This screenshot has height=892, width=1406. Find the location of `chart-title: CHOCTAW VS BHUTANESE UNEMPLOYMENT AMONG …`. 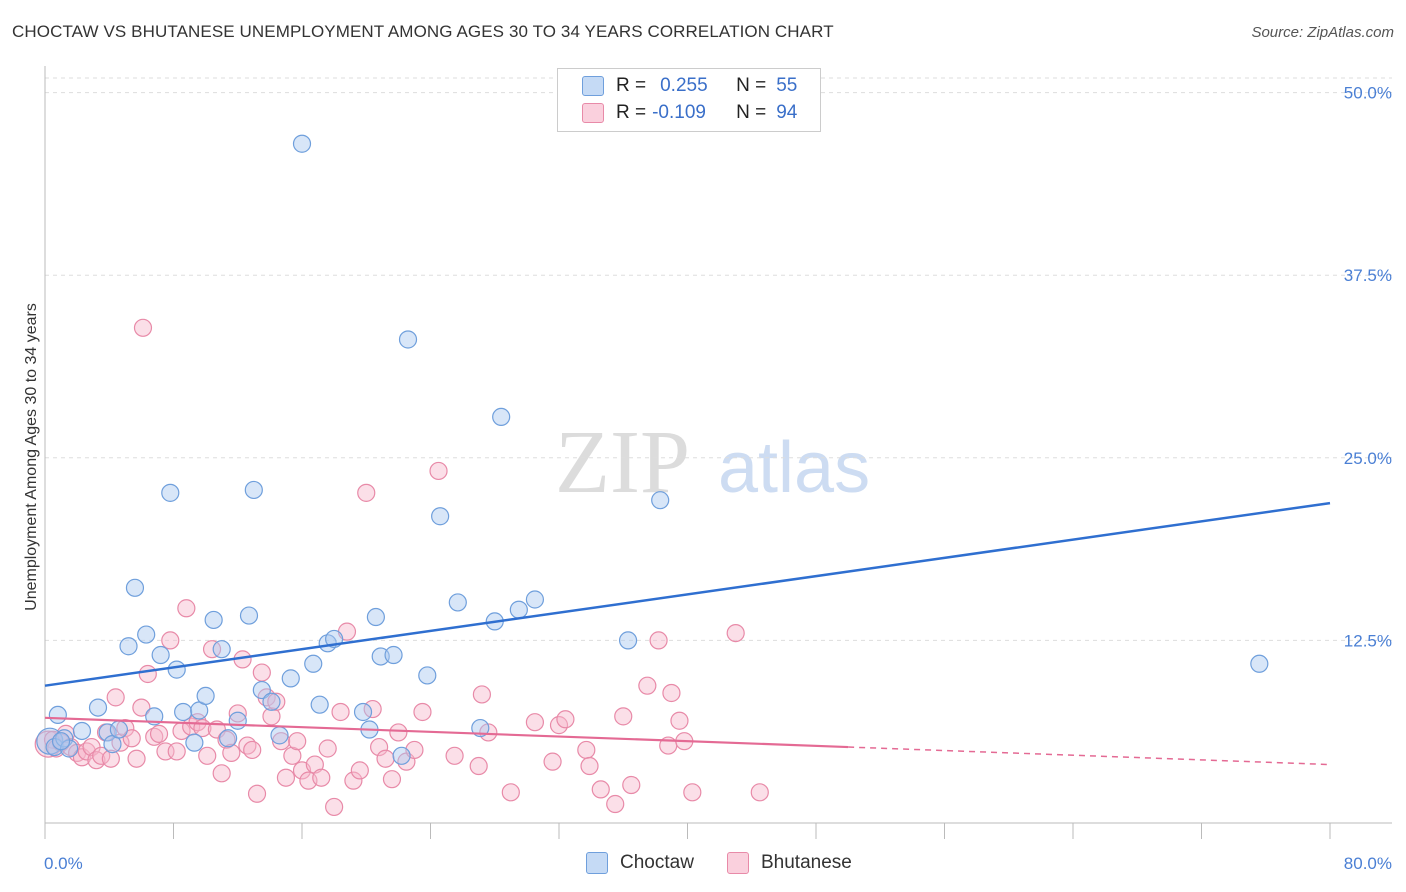

chart-title: CHOCTAW VS BHUTANESE UNEMPLOYMENT AMONG … is located at coordinates (423, 31).